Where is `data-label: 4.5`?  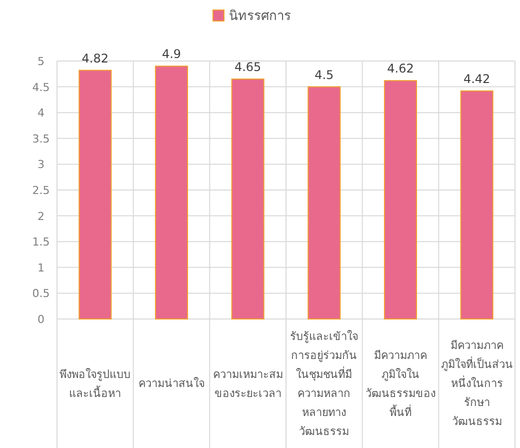 data-label: 4.5 is located at coordinates (324, 75).